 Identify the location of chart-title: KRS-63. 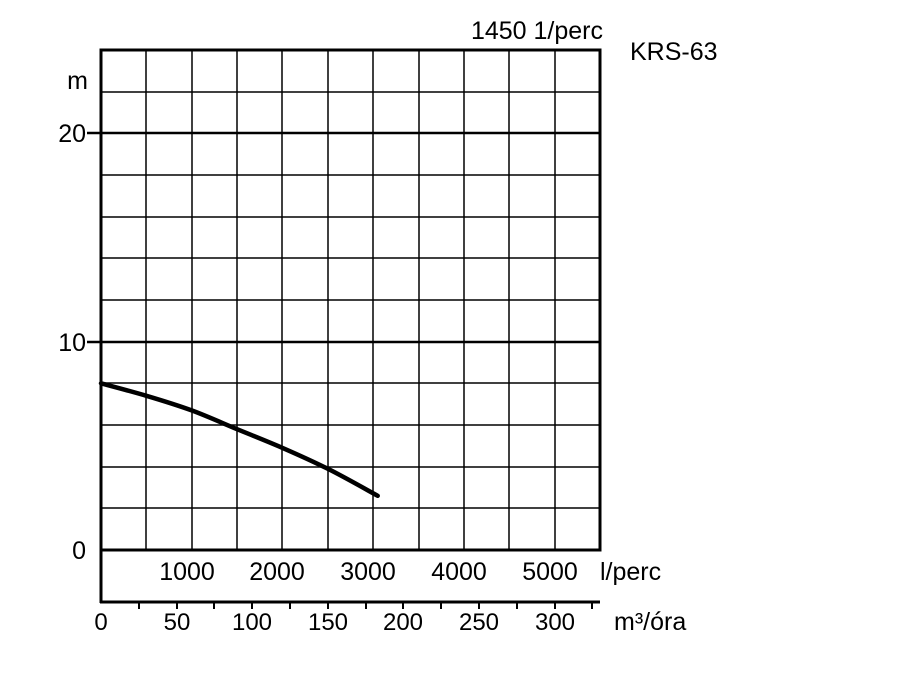
(674, 52).